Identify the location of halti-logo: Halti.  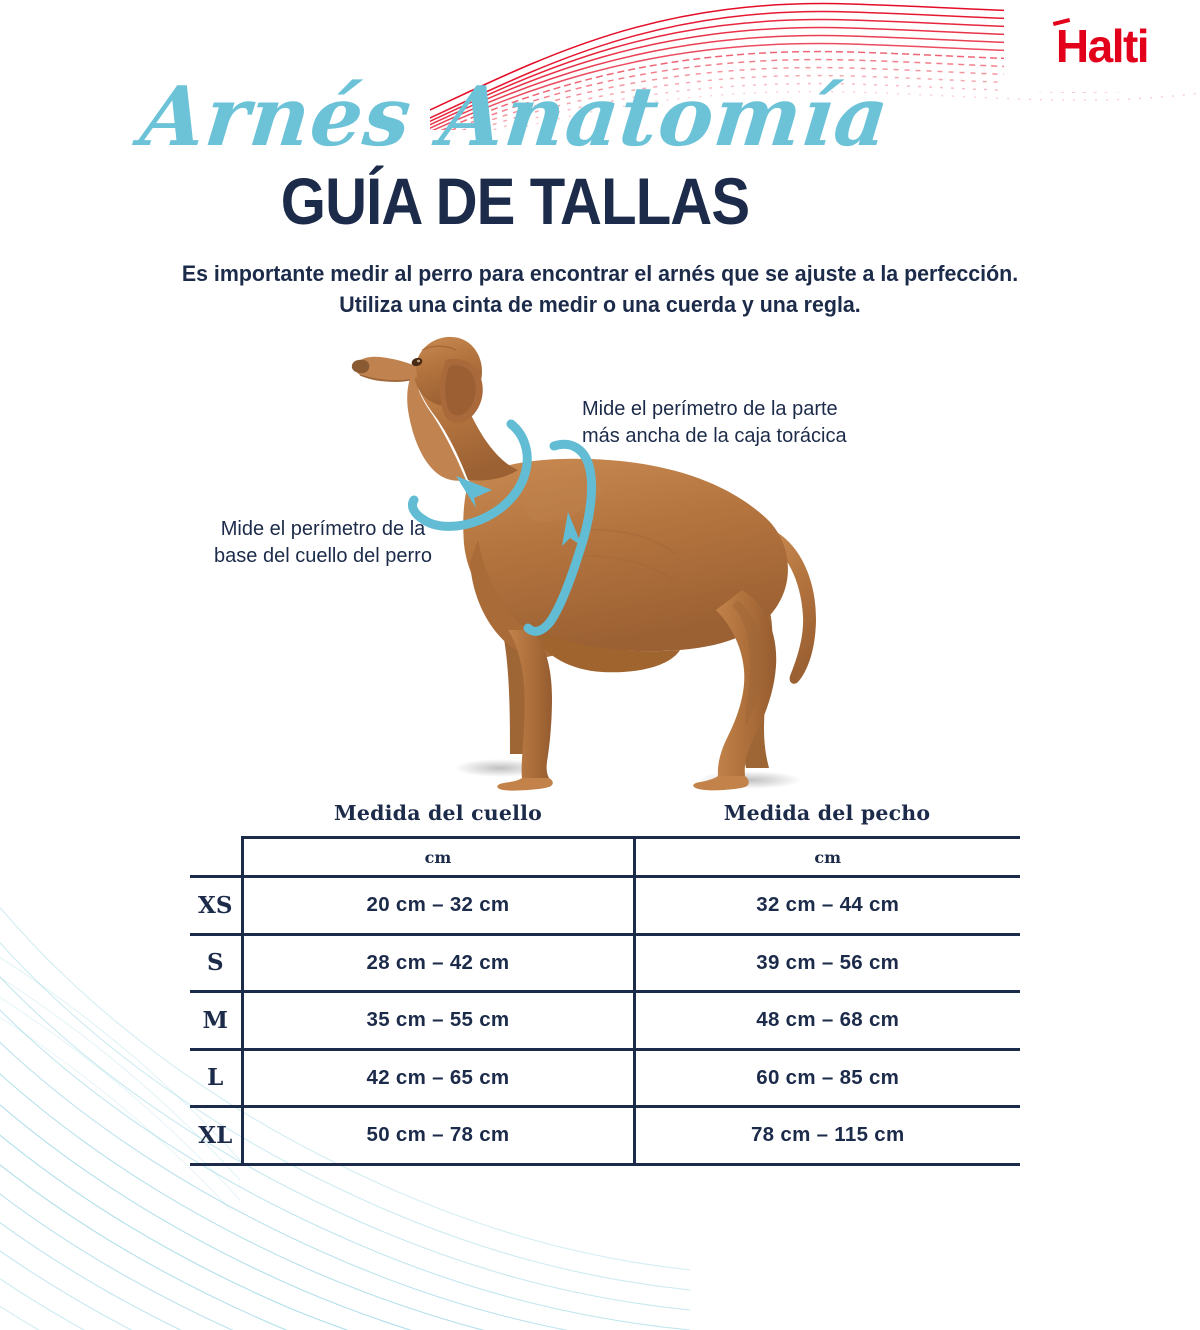
(1102, 46).